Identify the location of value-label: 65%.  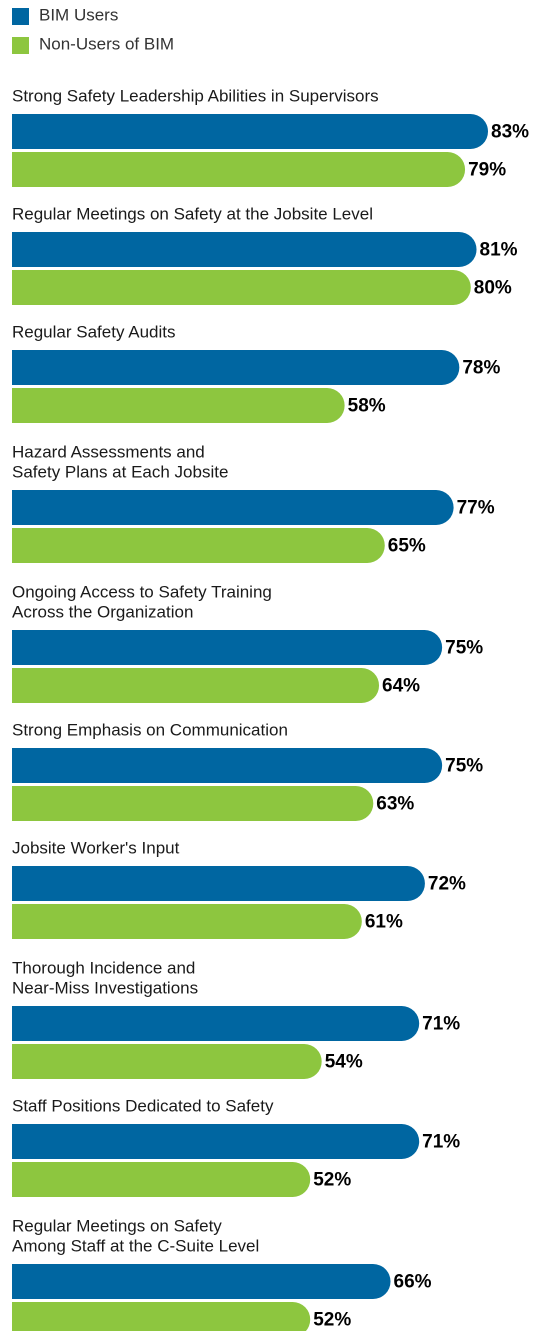
(407, 546).